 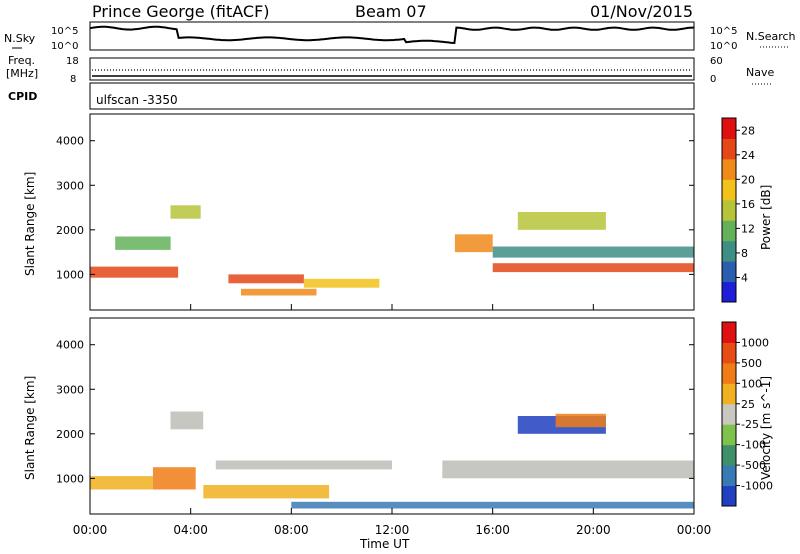 What do you see at coordinates (748, 179) in the screenshot?
I see `colorbar-tick-label: 20` at bounding box center [748, 179].